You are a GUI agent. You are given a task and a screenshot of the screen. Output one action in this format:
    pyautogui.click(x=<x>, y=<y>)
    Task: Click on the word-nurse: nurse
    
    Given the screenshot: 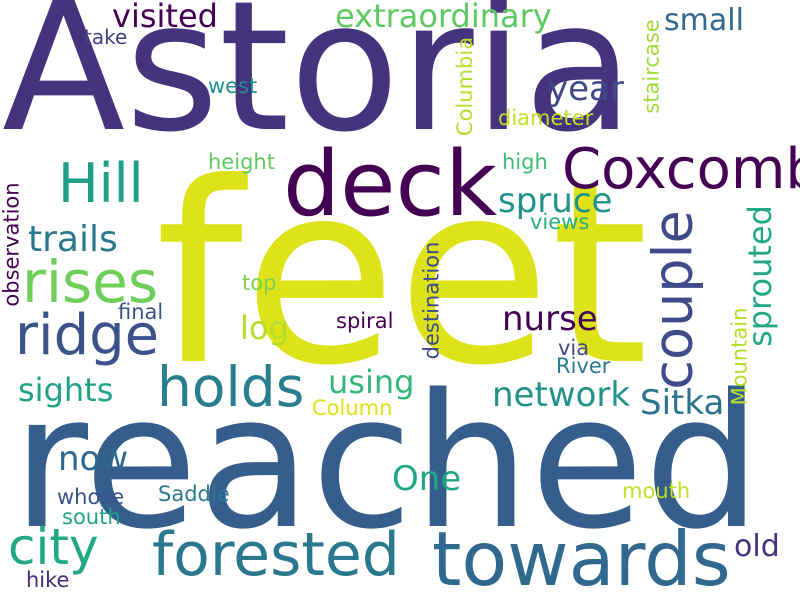 What is the action you would take?
    pyautogui.click(x=550, y=319)
    